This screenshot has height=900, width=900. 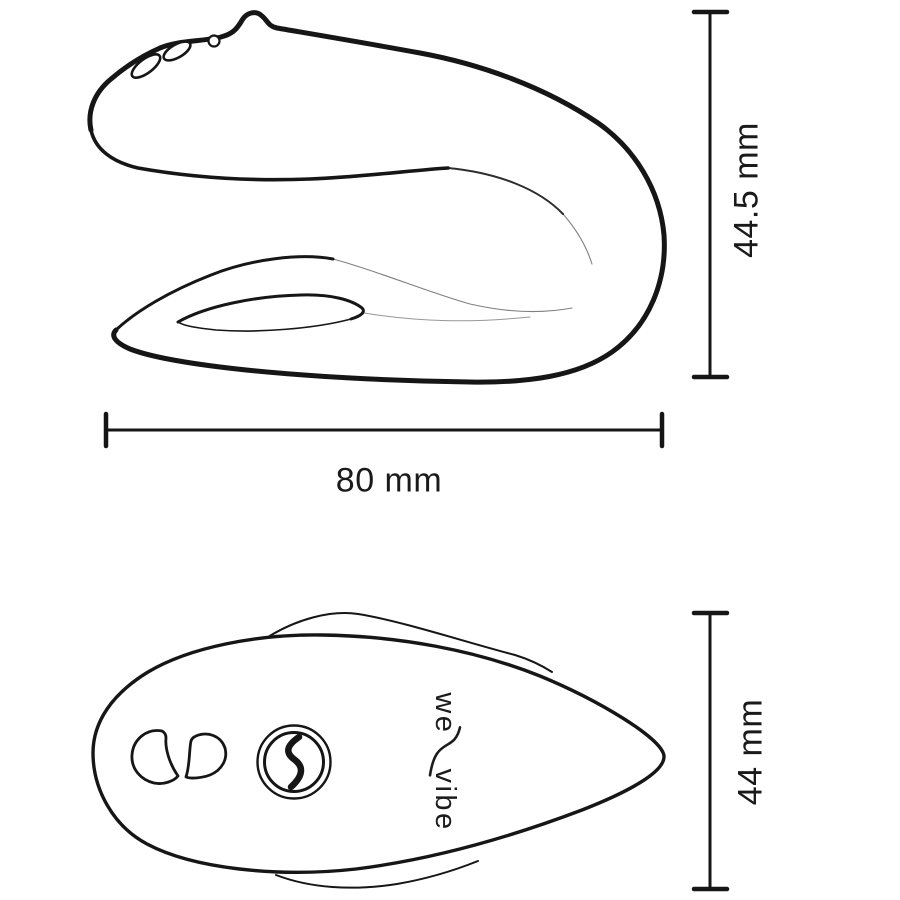 I want to click on lower-arm-slot-bottom, so click(x=264, y=325).